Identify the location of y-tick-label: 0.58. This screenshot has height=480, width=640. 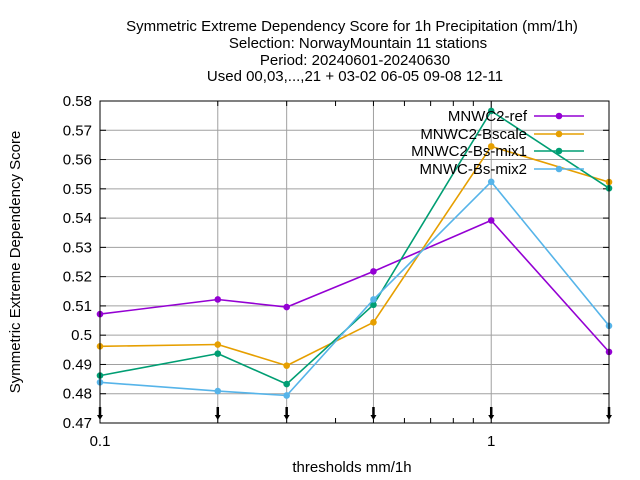
(77, 101).